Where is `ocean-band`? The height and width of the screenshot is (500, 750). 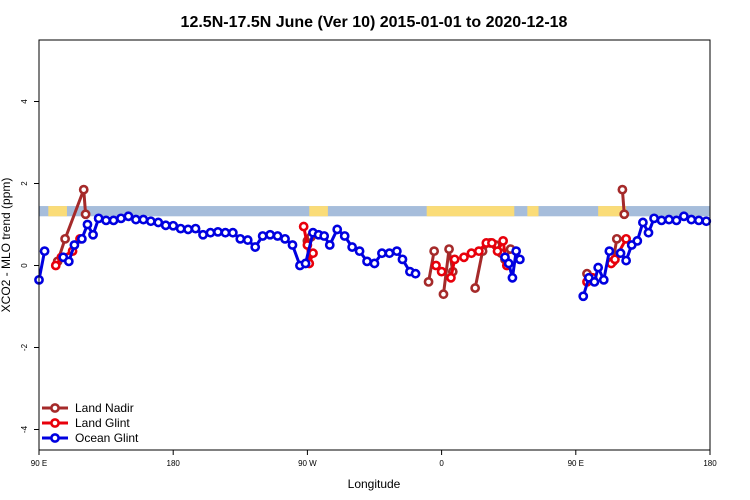 ocean-band is located at coordinates (374, 211).